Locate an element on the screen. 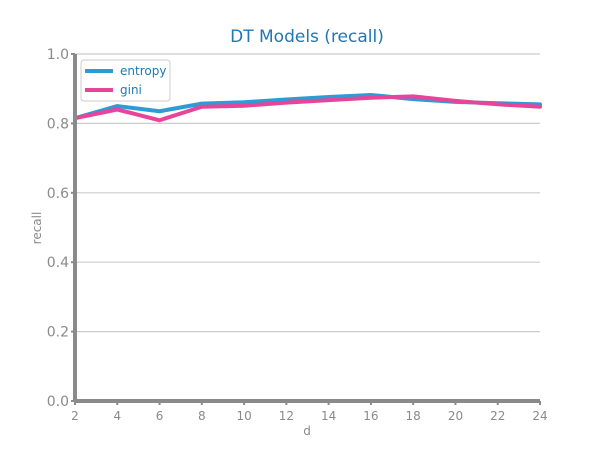 The height and width of the screenshot is (450, 600). x-tick-label: 22 is located at coordinates (497, 416).